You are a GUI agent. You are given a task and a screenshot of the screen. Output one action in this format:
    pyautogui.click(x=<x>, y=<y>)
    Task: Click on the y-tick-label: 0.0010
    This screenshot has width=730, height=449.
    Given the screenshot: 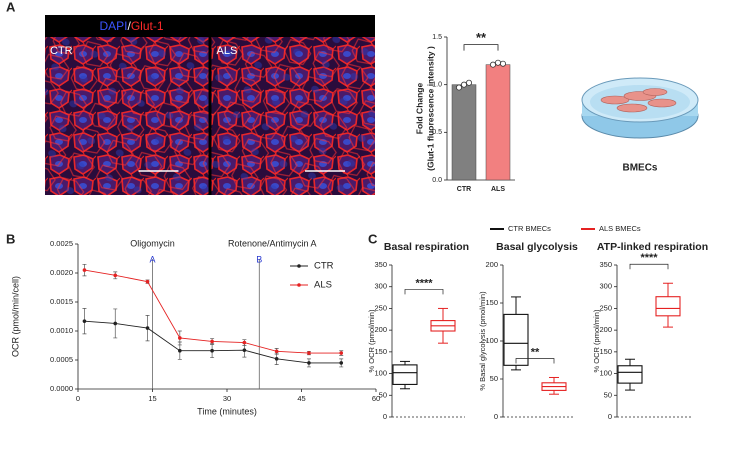 What is the action you would take?
    pyautogui.click(x=61, y=330)
    